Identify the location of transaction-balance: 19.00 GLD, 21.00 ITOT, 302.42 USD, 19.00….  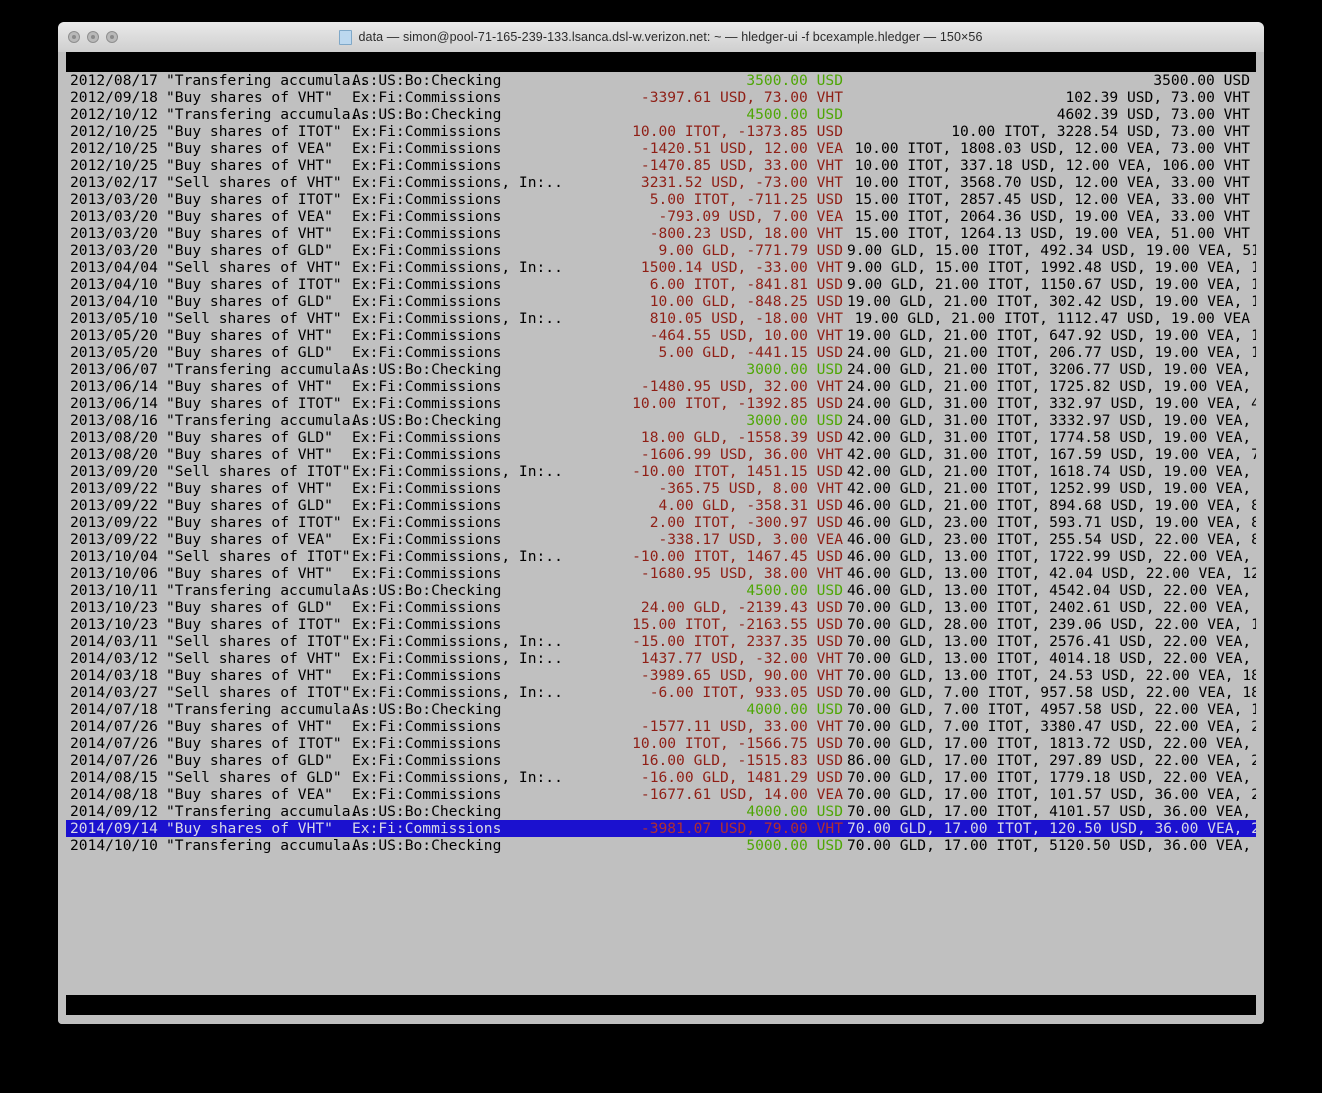
(1051, 301).